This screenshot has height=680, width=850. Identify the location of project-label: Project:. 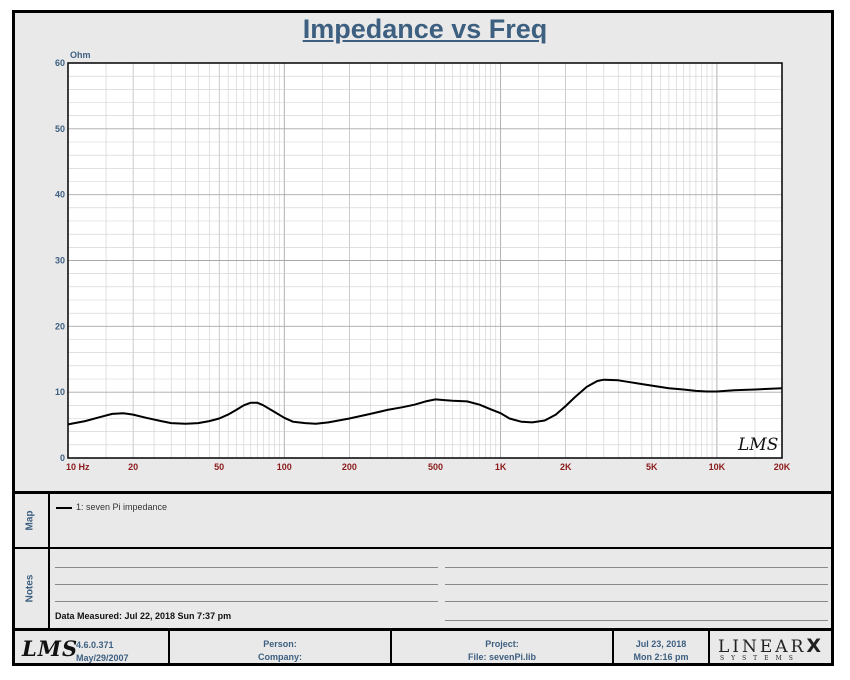
(502, 644).